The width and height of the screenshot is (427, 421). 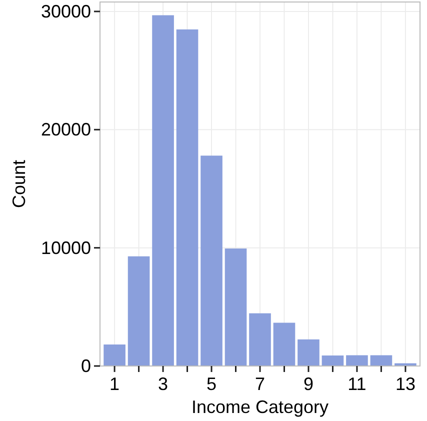 I want to click on x-tick-label: 1, so click(x=115, y=384).